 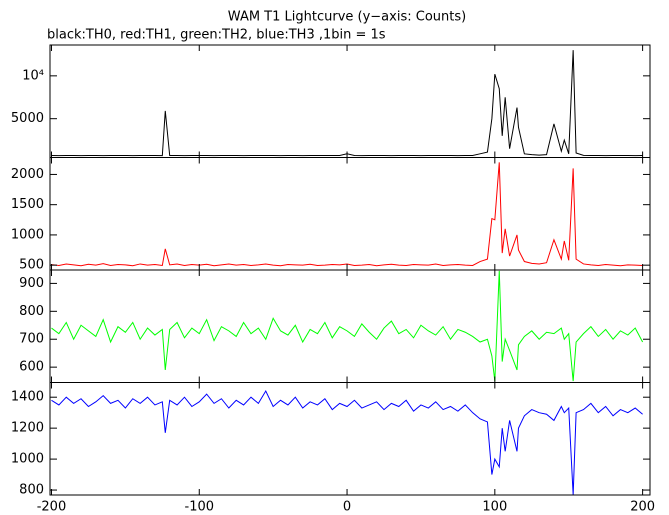 What do you see at coordinates (200, 507) in the screenshot?
I see `x-tick-label: -100` at bounding box center [200, 507].